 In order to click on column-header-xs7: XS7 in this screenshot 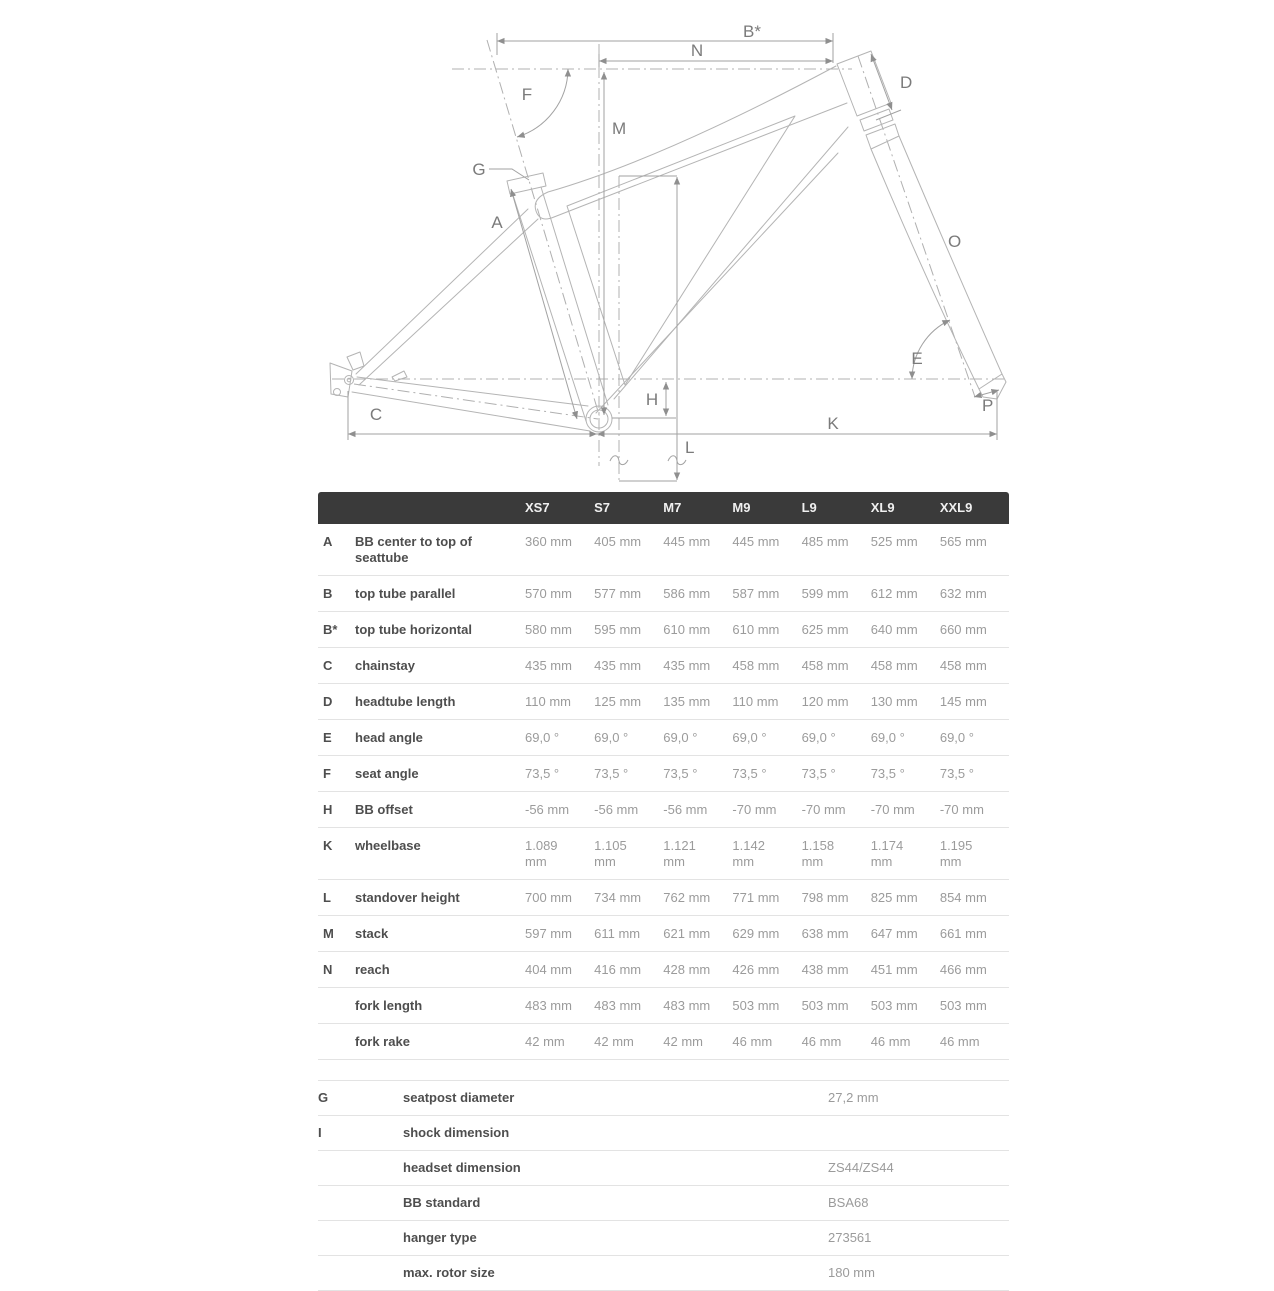, I will do `click(537, 507)`.